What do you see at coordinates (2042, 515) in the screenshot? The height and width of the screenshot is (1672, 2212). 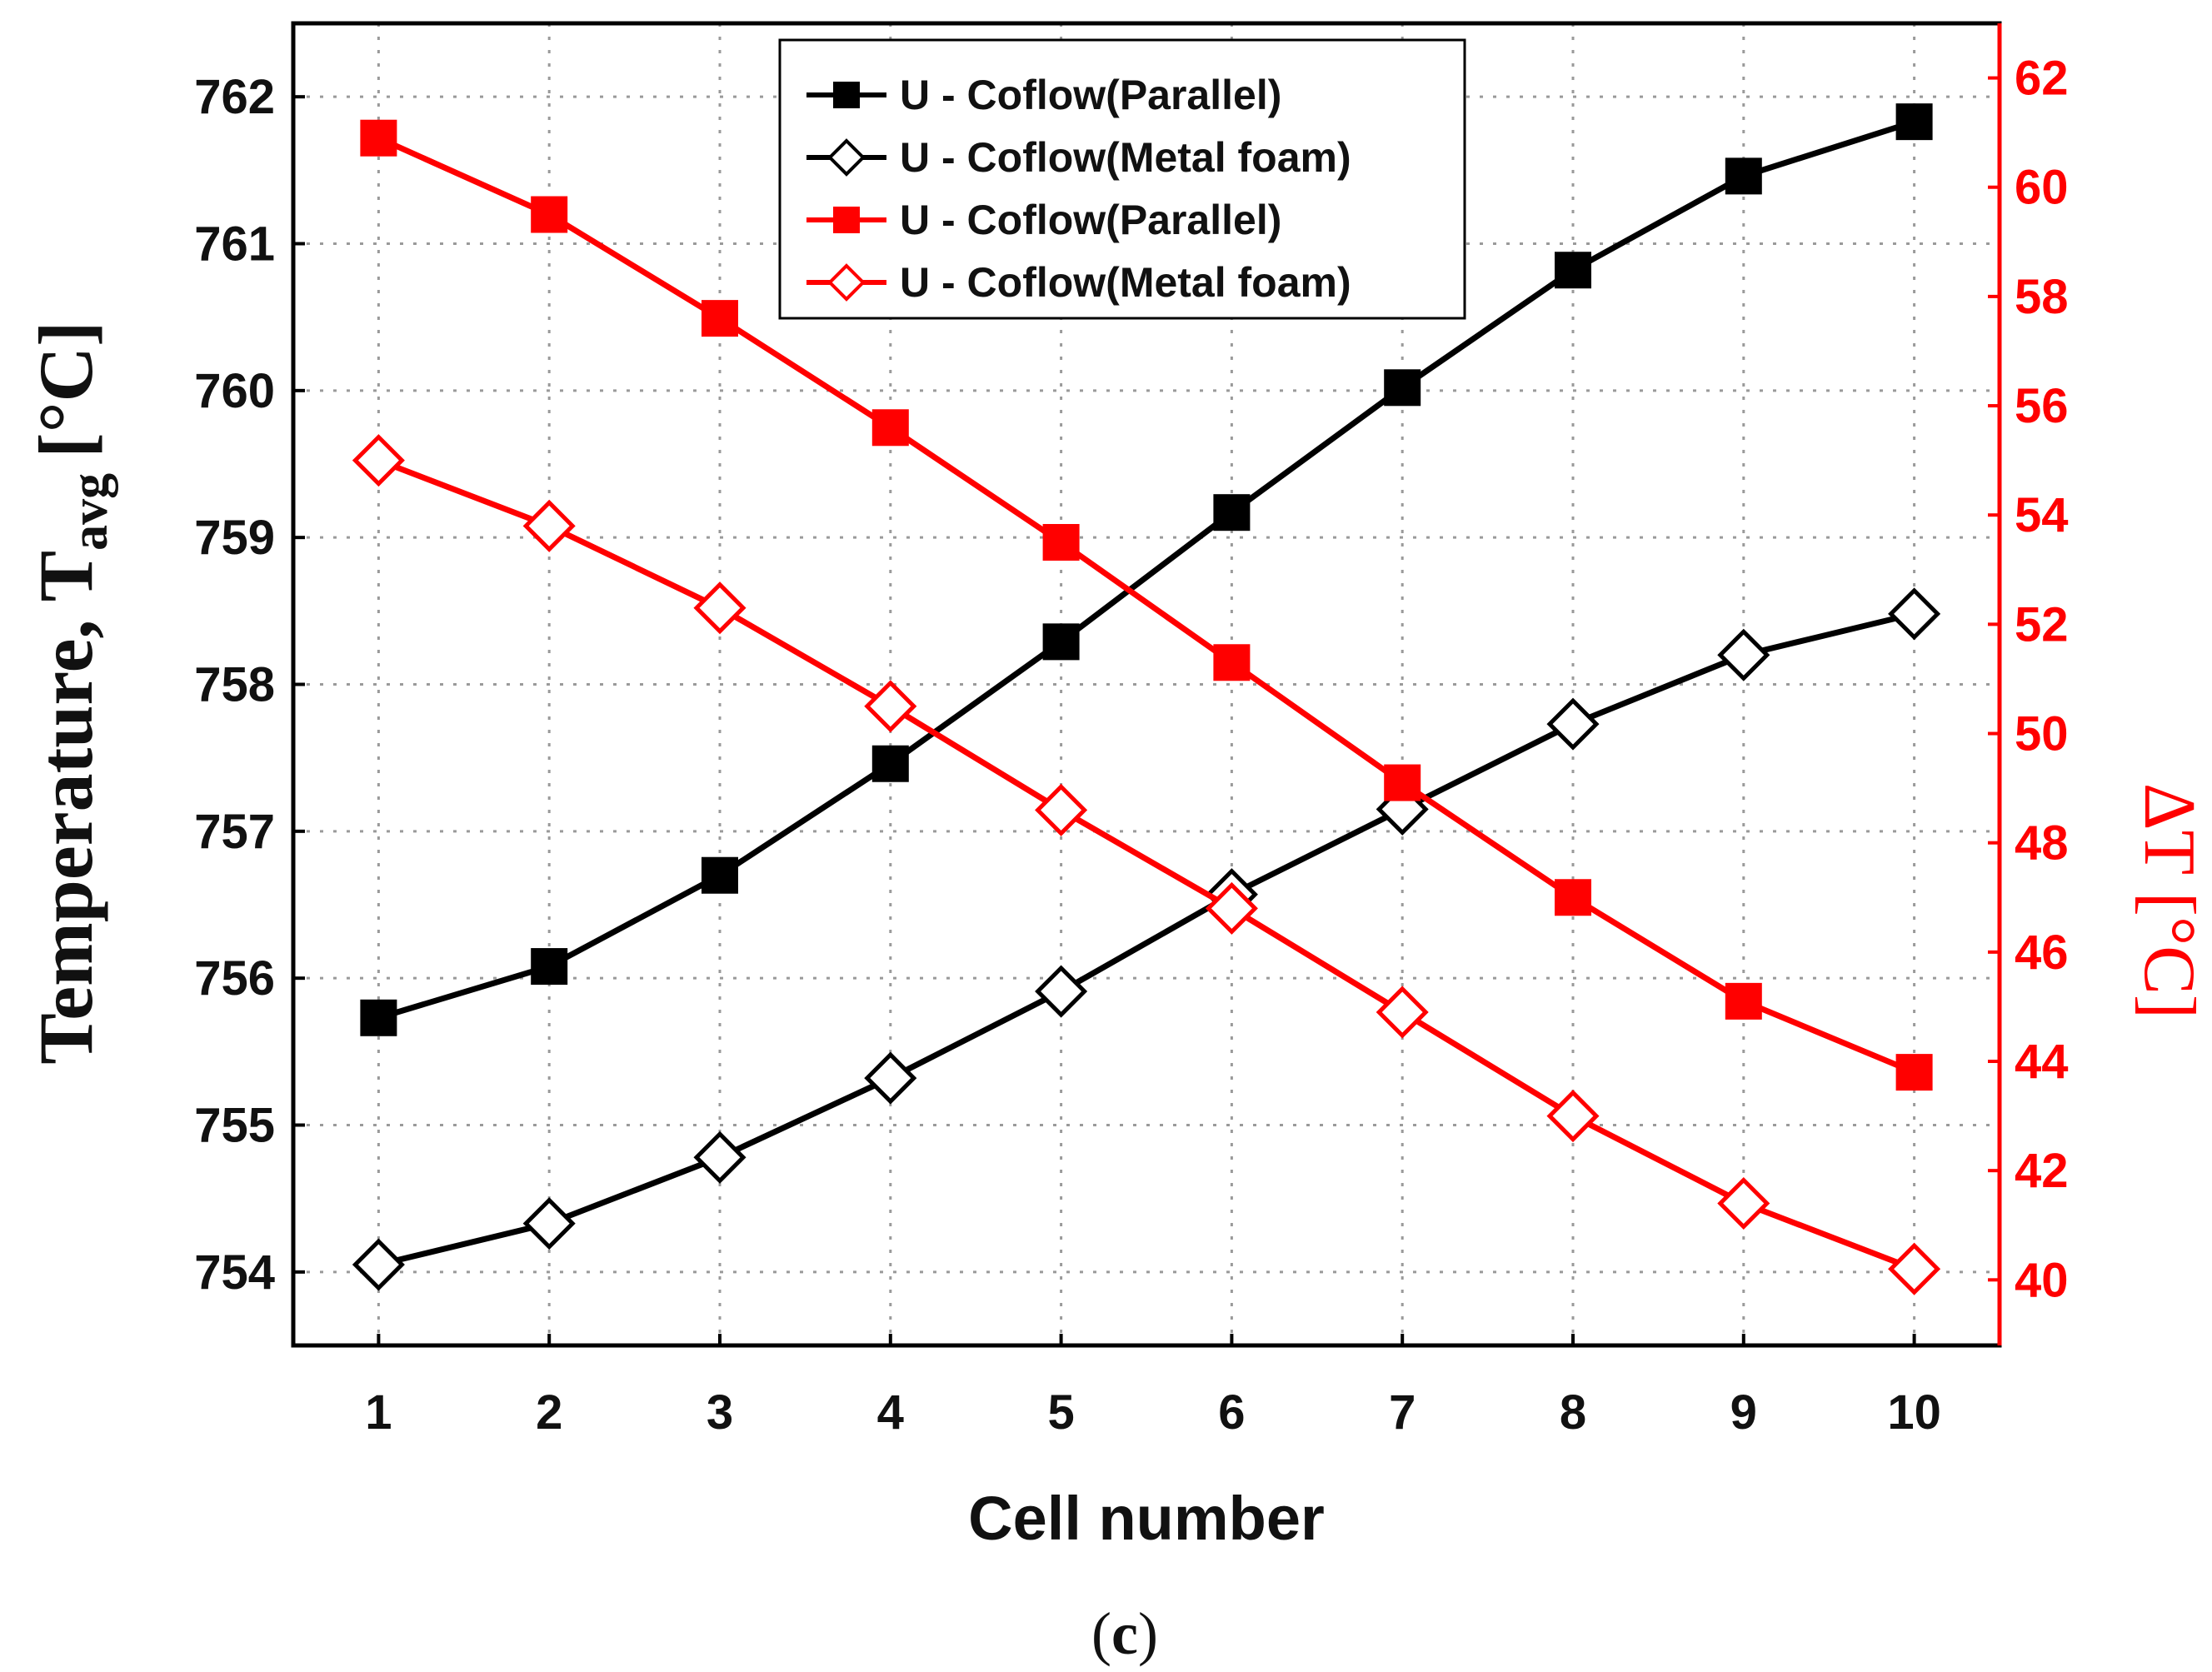 I see `y2-tick-label: 54` at bounding box center [2042, 515].